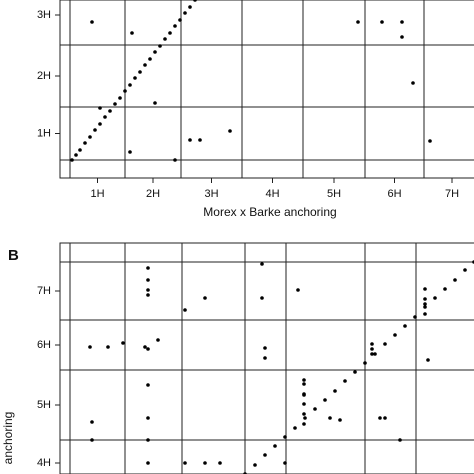 The width and height of the screenshot is (474, 474). Describe the element at coordinates (334, 194) in the screenshot. I see `x-tick-label: 5H` at that location.